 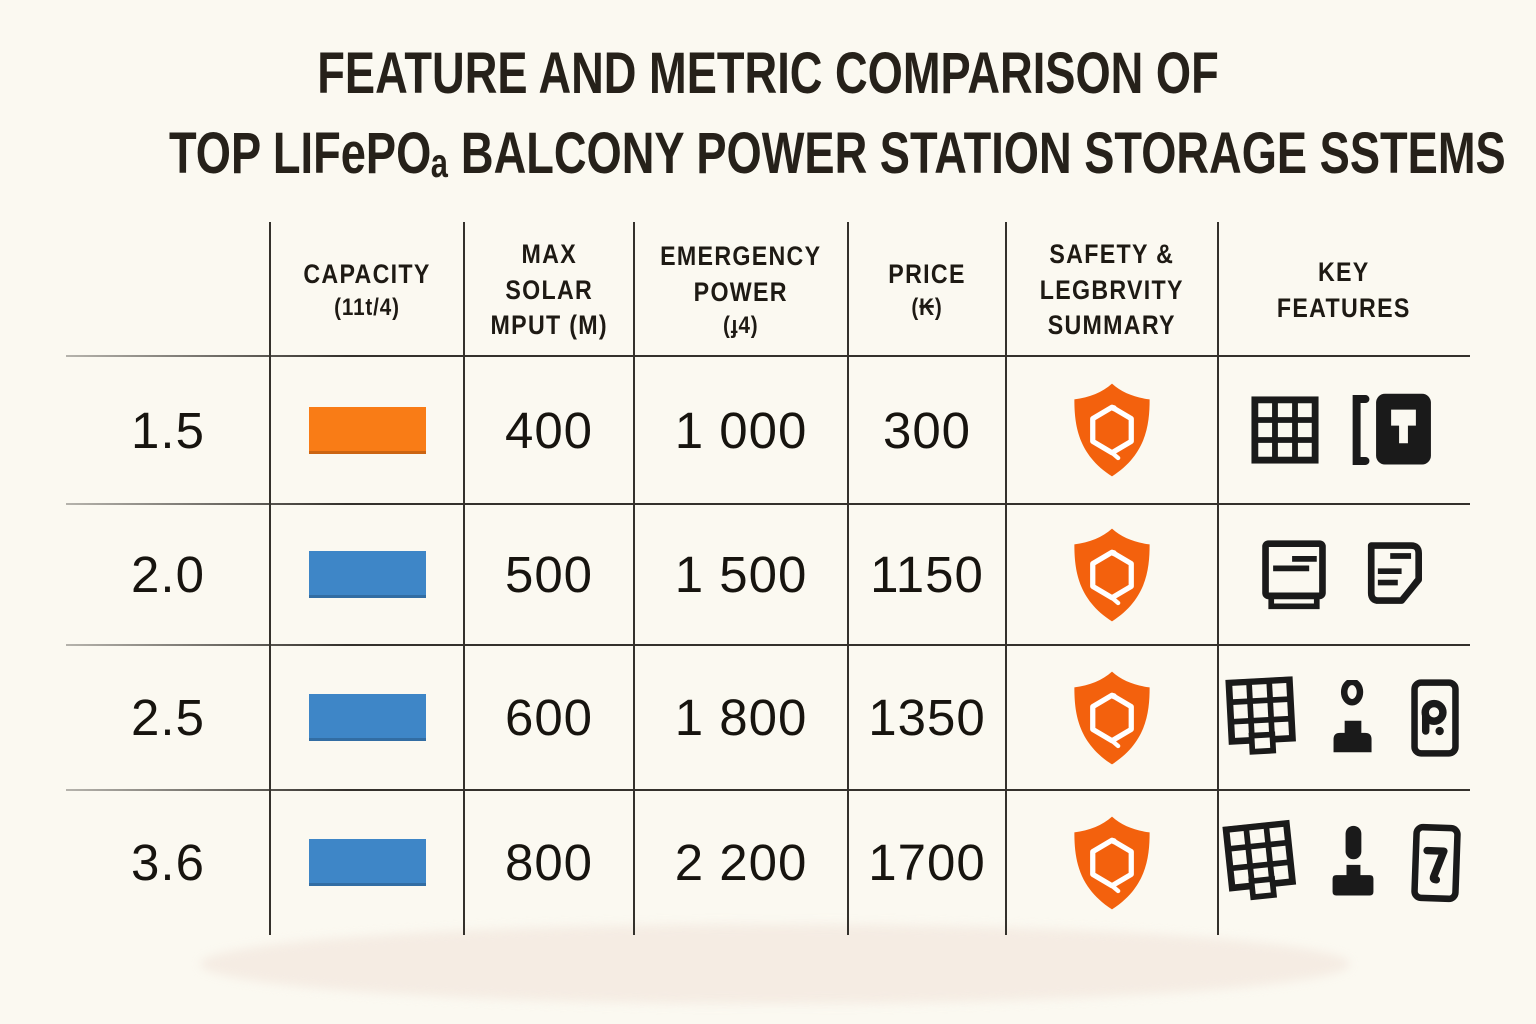 What do you see at coordinates (1353, 717) in the screenshot?
I see `person-plug-icon` at bounding box center [1353, 717].